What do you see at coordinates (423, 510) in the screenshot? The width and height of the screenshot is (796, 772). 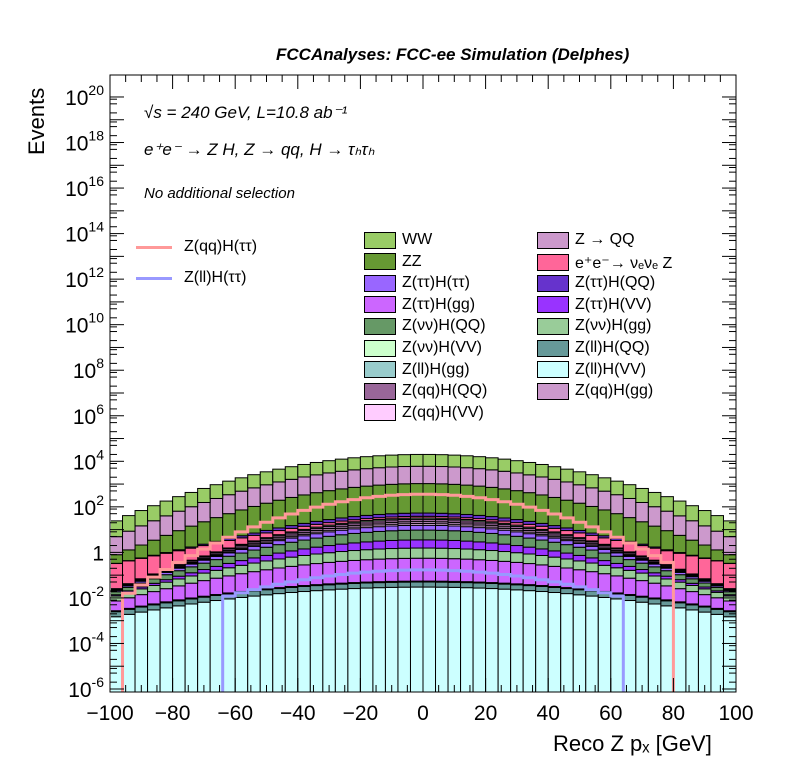 I see `series-z-qq` at bounding box center [423, 510].